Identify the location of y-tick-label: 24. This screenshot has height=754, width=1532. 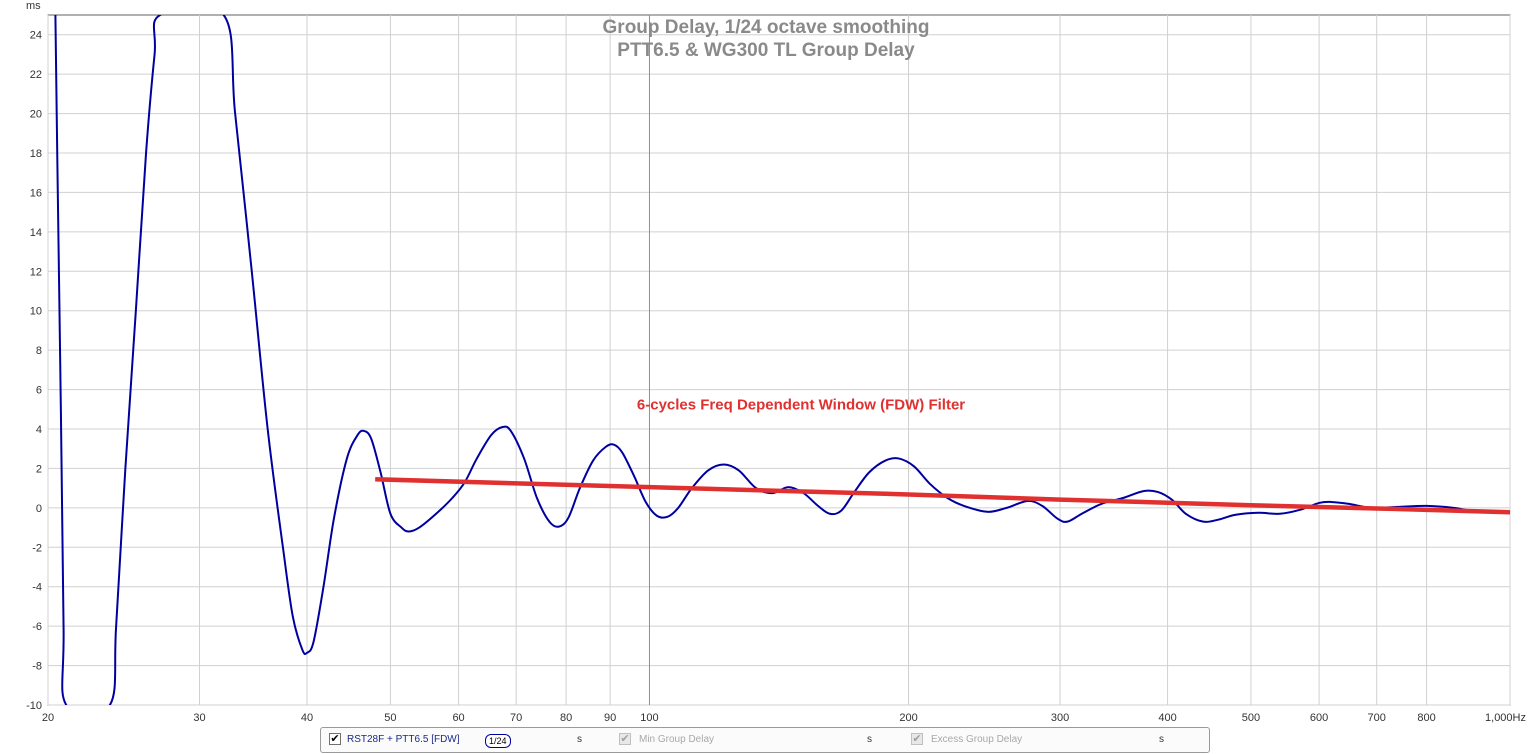
(36, 36).